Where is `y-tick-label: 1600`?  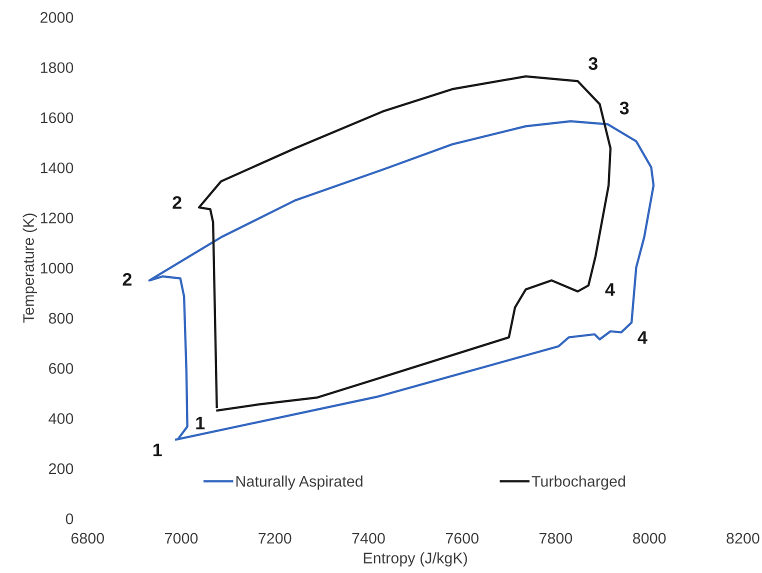
y-tick-label: 1600 is located at coordinates (57, 118).